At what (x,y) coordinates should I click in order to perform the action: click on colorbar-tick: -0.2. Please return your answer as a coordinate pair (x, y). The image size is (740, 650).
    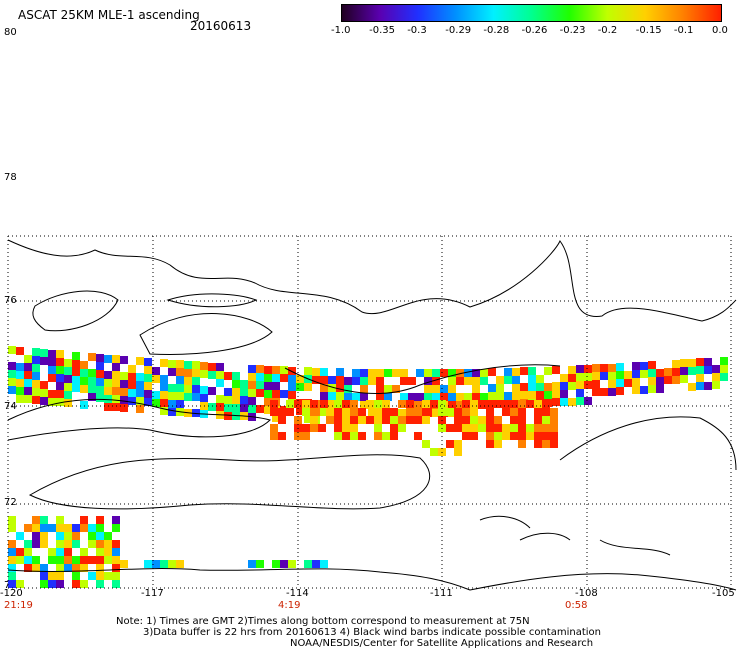
    Looking at the image, I should click on (607, 30).